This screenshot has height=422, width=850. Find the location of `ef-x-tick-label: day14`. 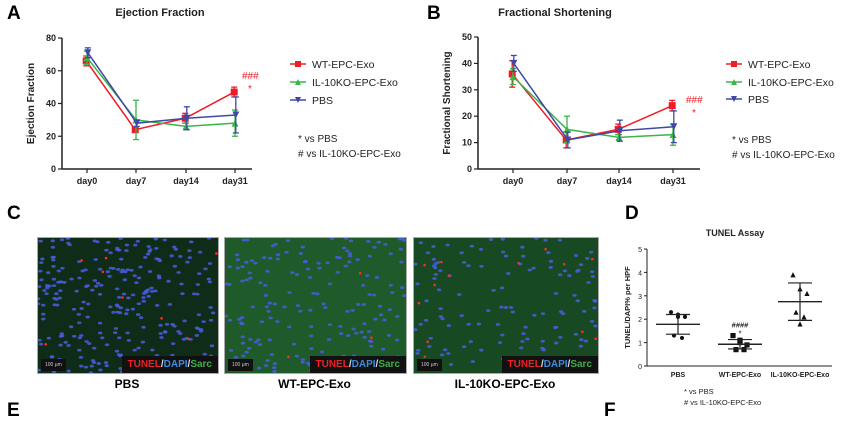

ef-x-tick-label: day14 is located at coordinates (186, 181).